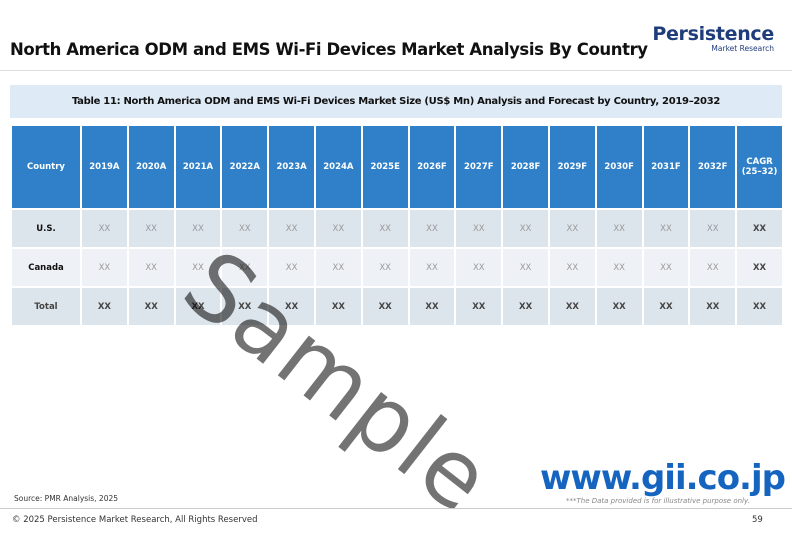  What do you see at coordinates (742, 48) in the screenshot?
I see `logo-tagline: Market Research` at bounding box center [742, 48].